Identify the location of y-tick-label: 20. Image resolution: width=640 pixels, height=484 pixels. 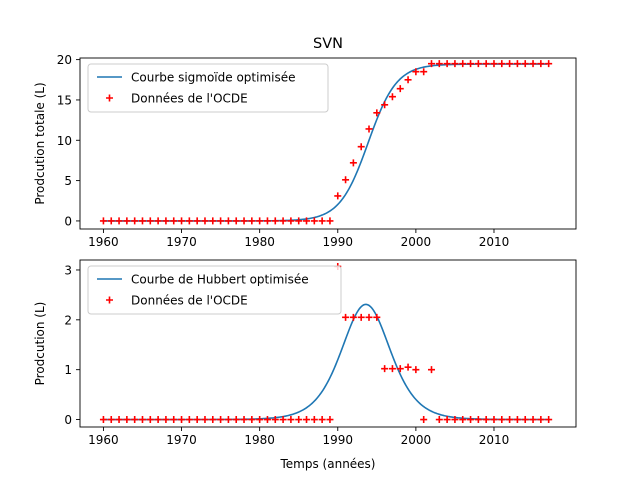
(64, 60).